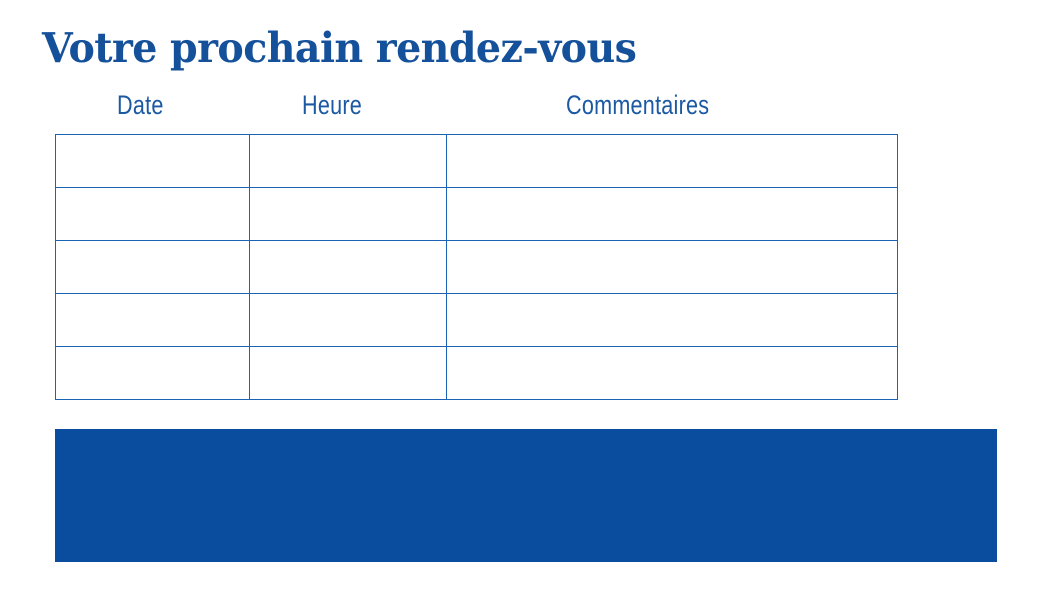  What do you see at coordinates (638, 105) in the screenshot?
I see `column-header-commentaires: Commentaires` at bounding box center [638, 105].